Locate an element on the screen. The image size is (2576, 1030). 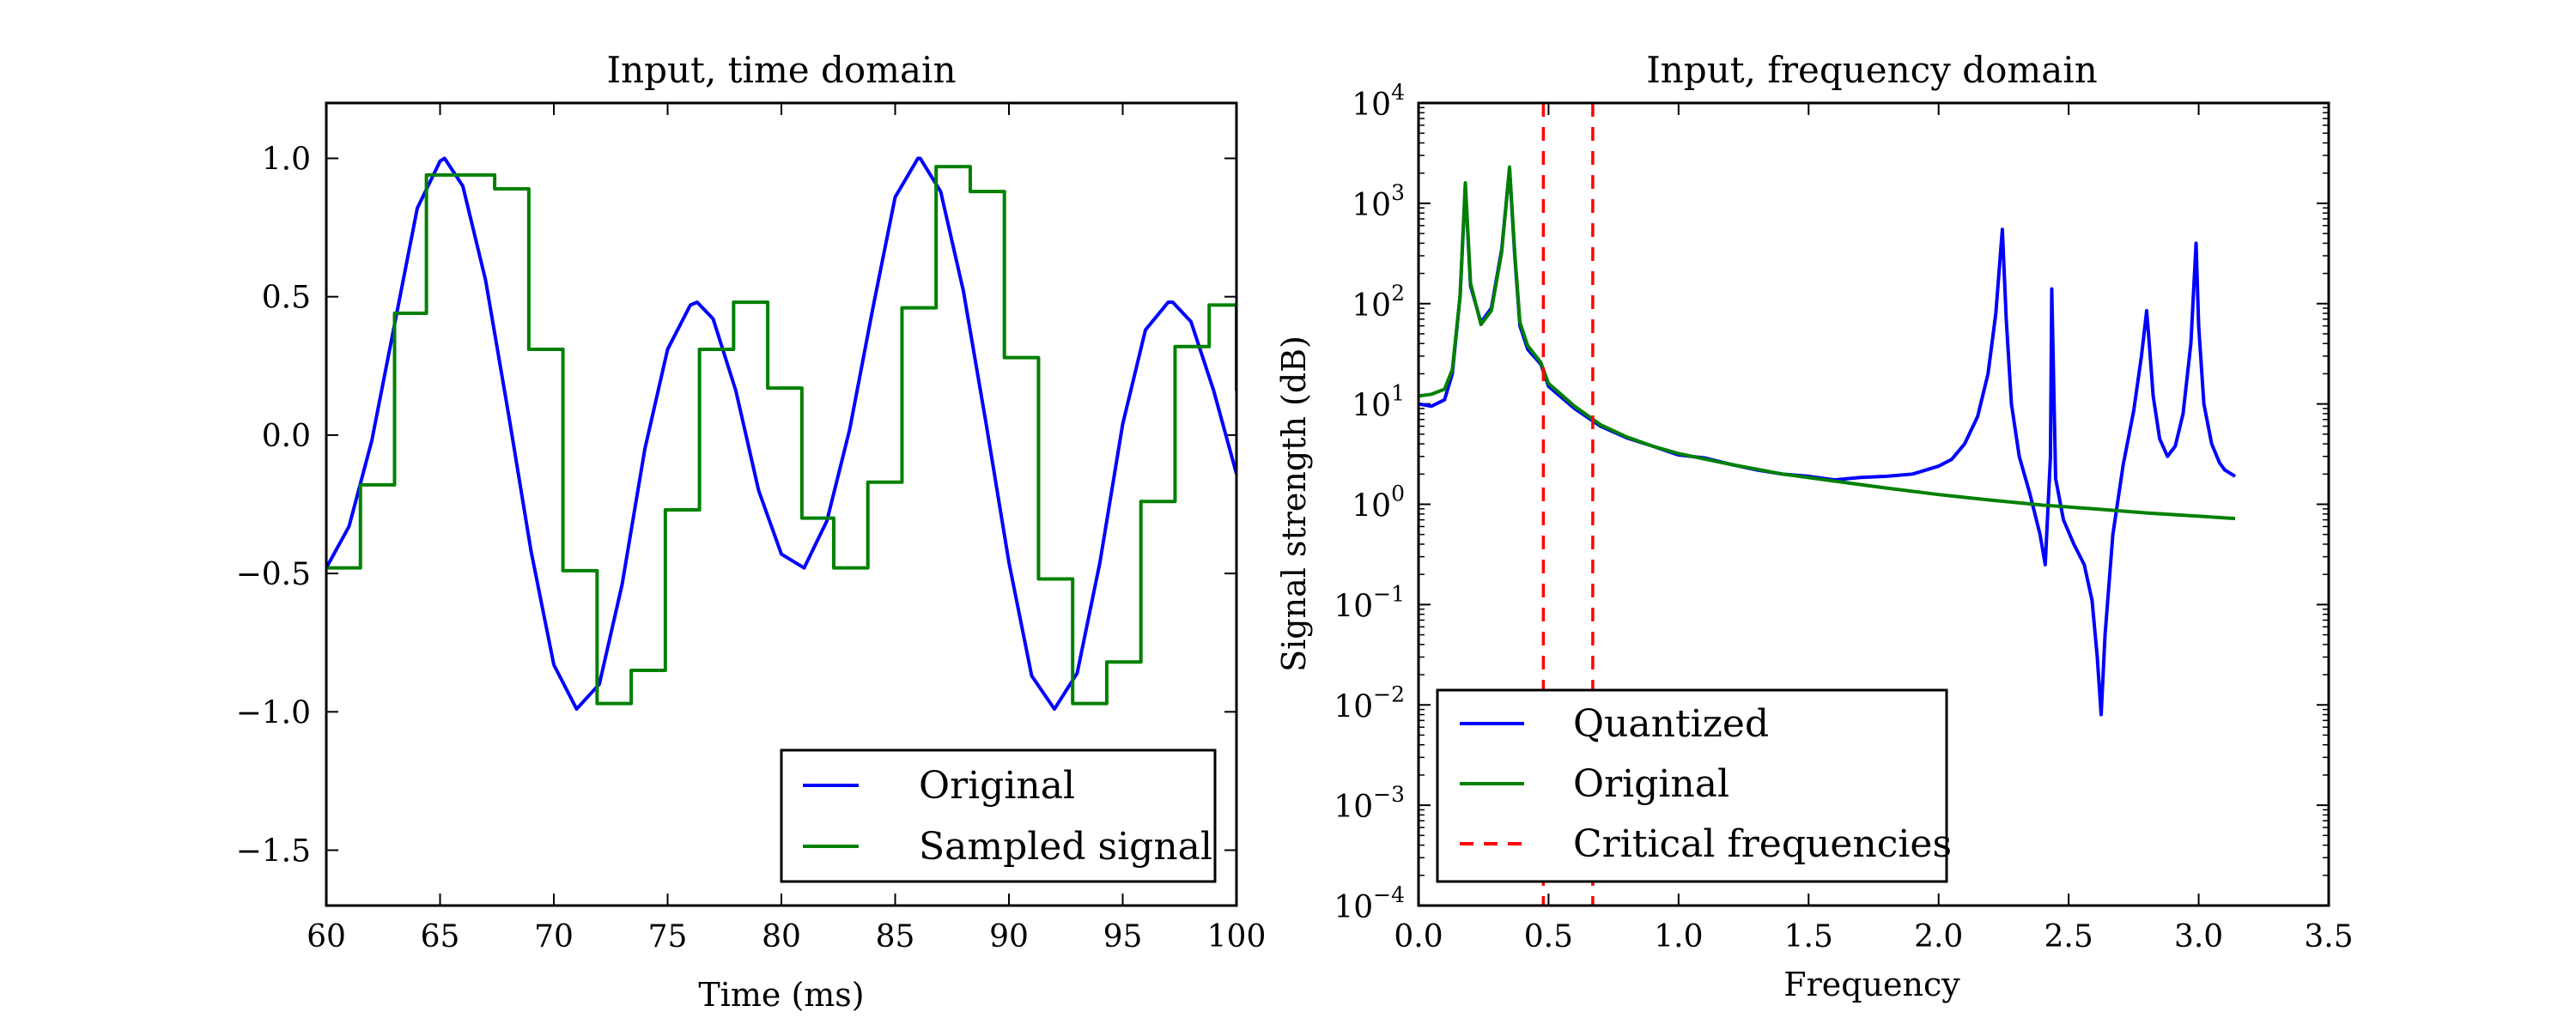
frequency-domain-legend: Quantized Original Critical frequencies is located at coordinates (1694, 785).